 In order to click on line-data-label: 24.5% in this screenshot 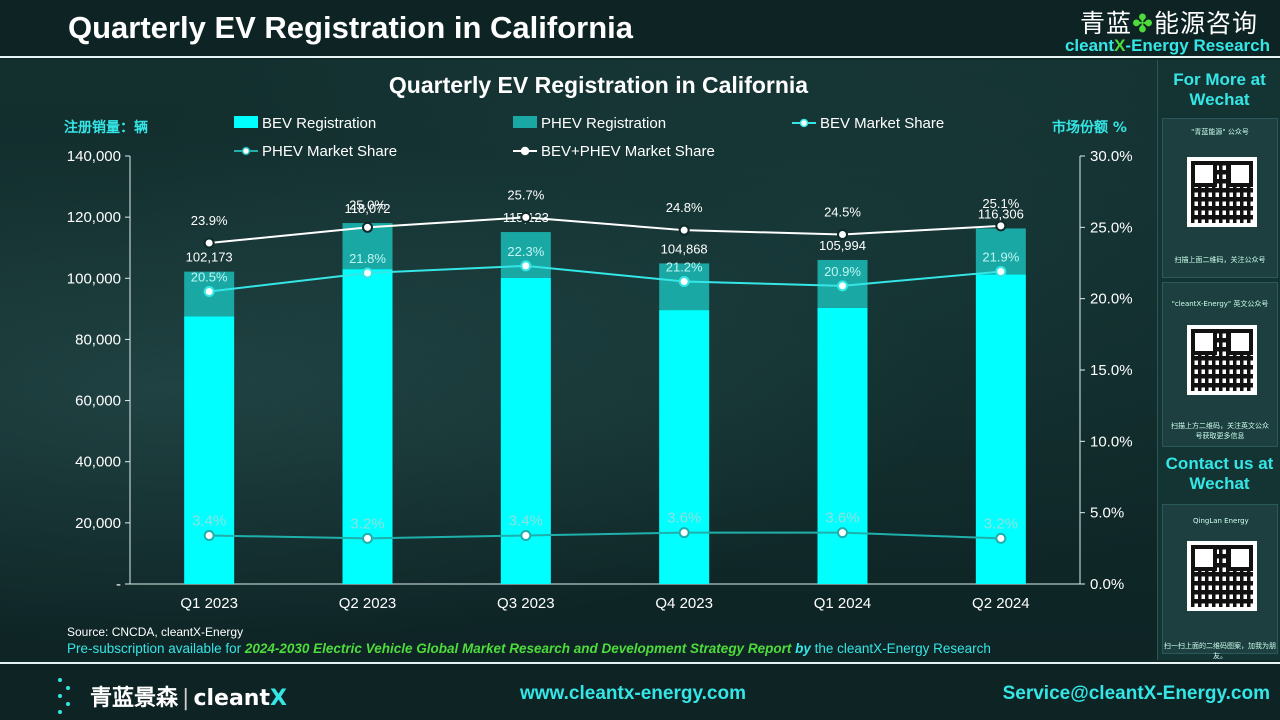, I will do `click(842, 211)`.